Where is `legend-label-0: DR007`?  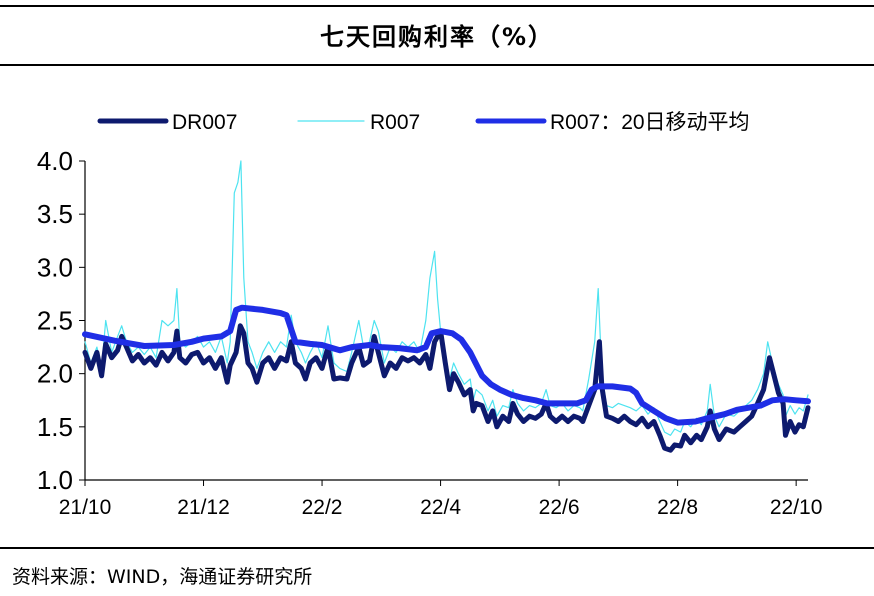 legend-label-0: DR007 is located at coordinates (204, 122).